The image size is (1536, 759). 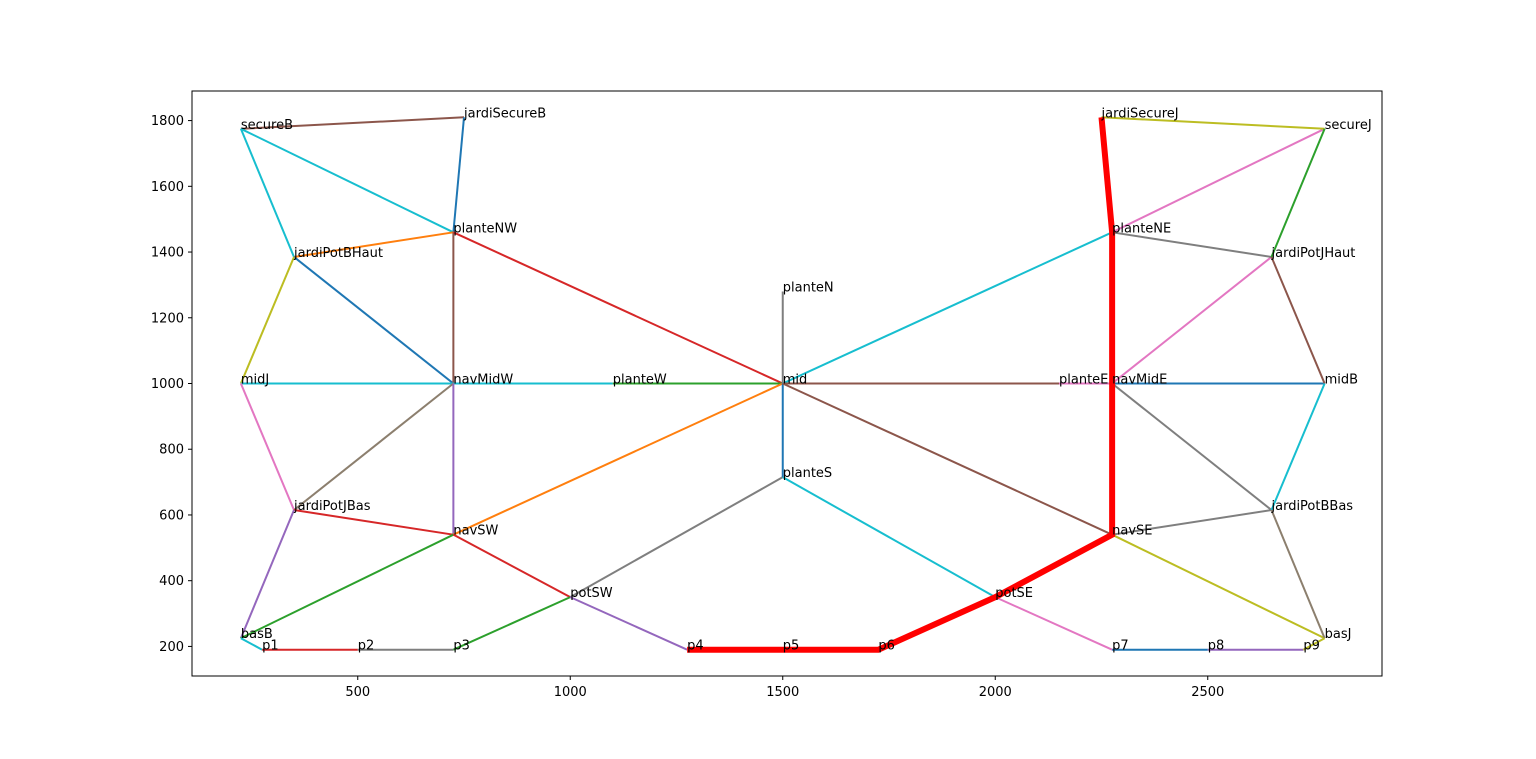 I want to click on node-label-planteN: planteN, so click(x=808, y=287).